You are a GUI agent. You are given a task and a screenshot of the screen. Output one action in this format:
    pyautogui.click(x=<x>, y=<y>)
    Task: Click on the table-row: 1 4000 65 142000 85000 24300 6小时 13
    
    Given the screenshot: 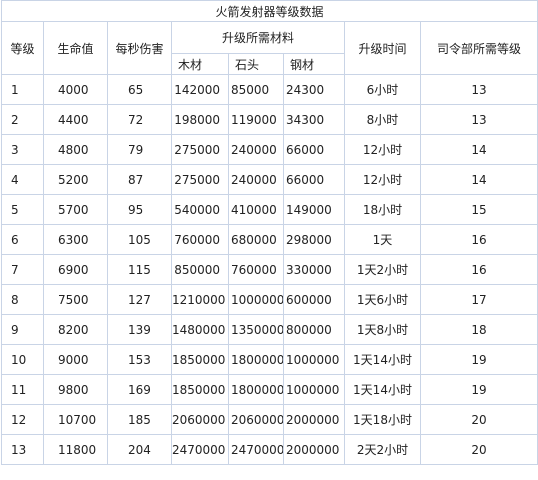 What is the action you would take?
    pyautogui.click(x=269, y=89)
    